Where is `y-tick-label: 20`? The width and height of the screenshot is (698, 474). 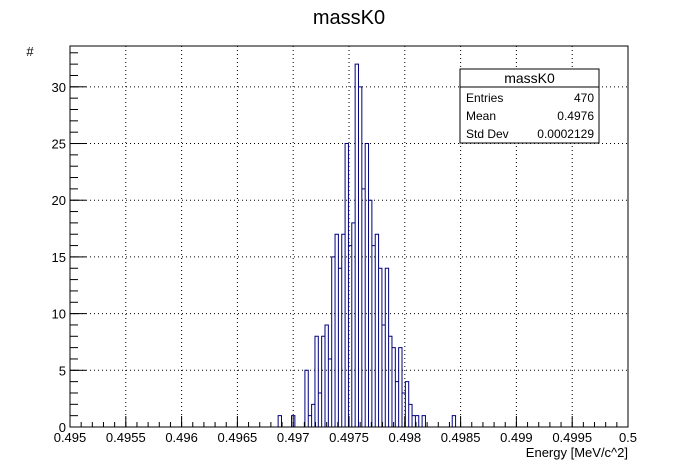
y-tick-label: 20 is located at coordinates (59, 200).